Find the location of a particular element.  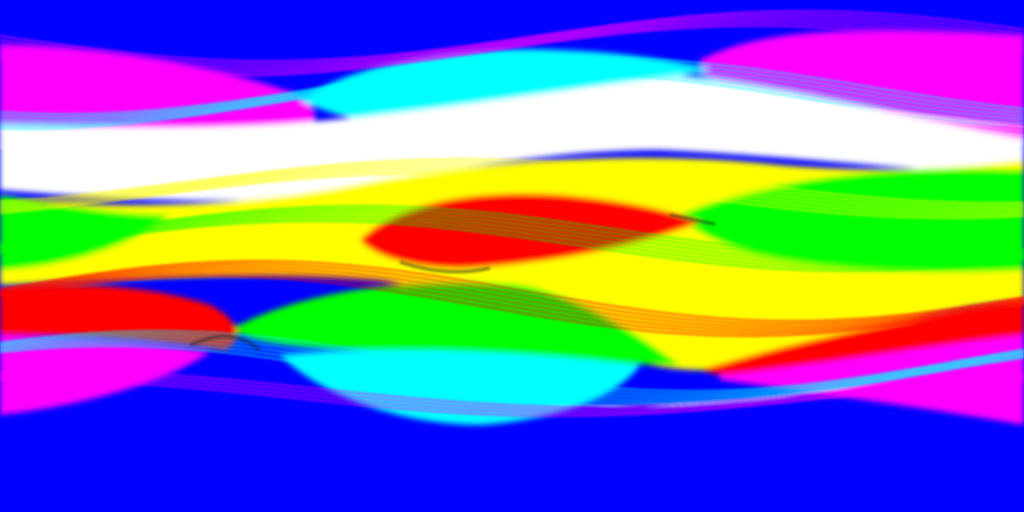

green-region-right is located at coordinates (852, 220).